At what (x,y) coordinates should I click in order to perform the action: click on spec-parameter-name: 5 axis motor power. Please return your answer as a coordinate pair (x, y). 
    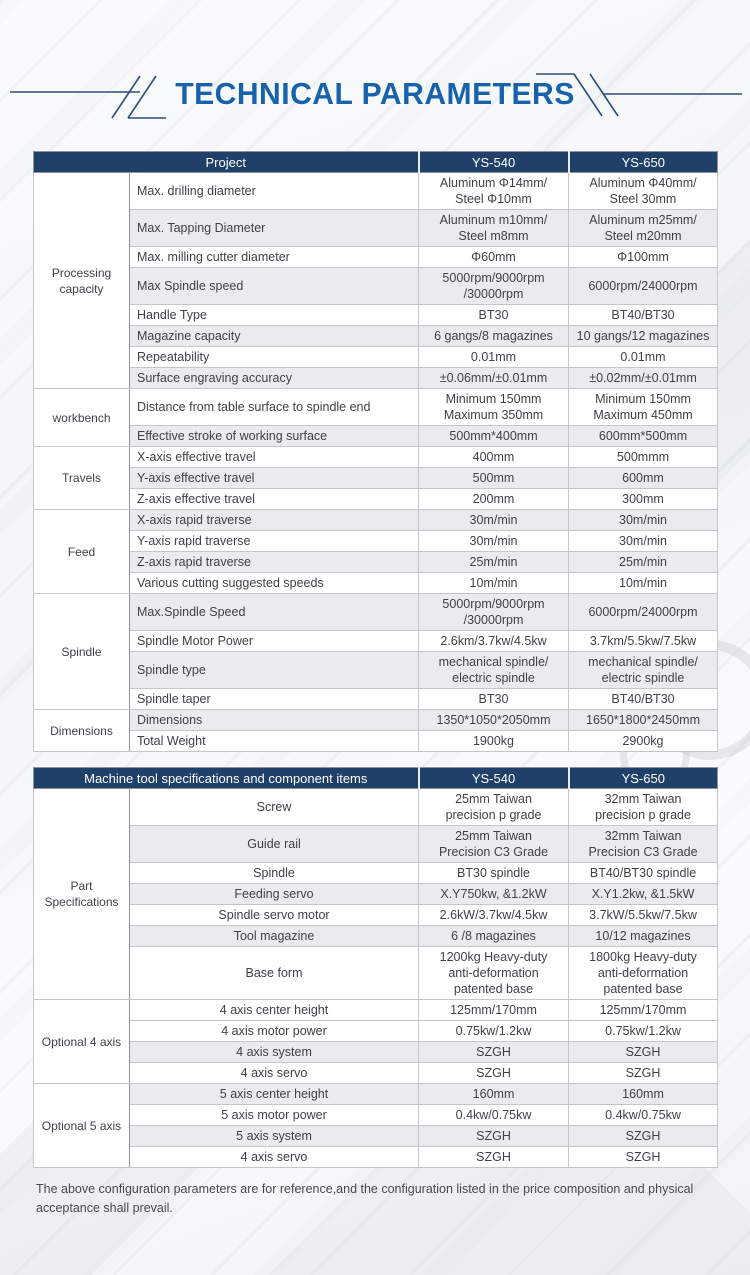
    Looking at the image, I should click on (274, 1115).